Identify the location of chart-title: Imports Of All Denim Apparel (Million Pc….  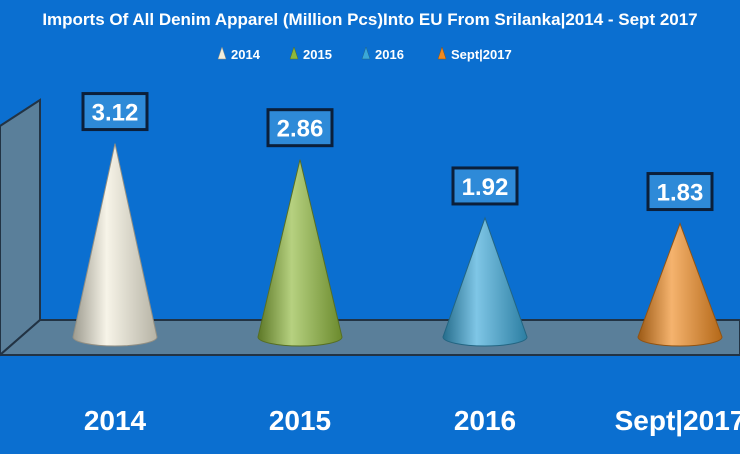
(369, 19).